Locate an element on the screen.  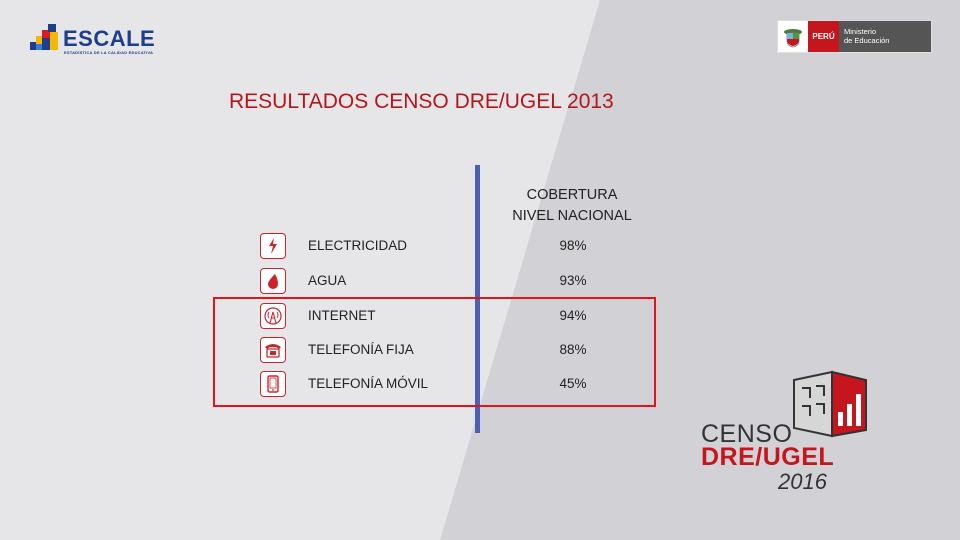
table-row: AGUA 93% is located at coordinates (480, 281).